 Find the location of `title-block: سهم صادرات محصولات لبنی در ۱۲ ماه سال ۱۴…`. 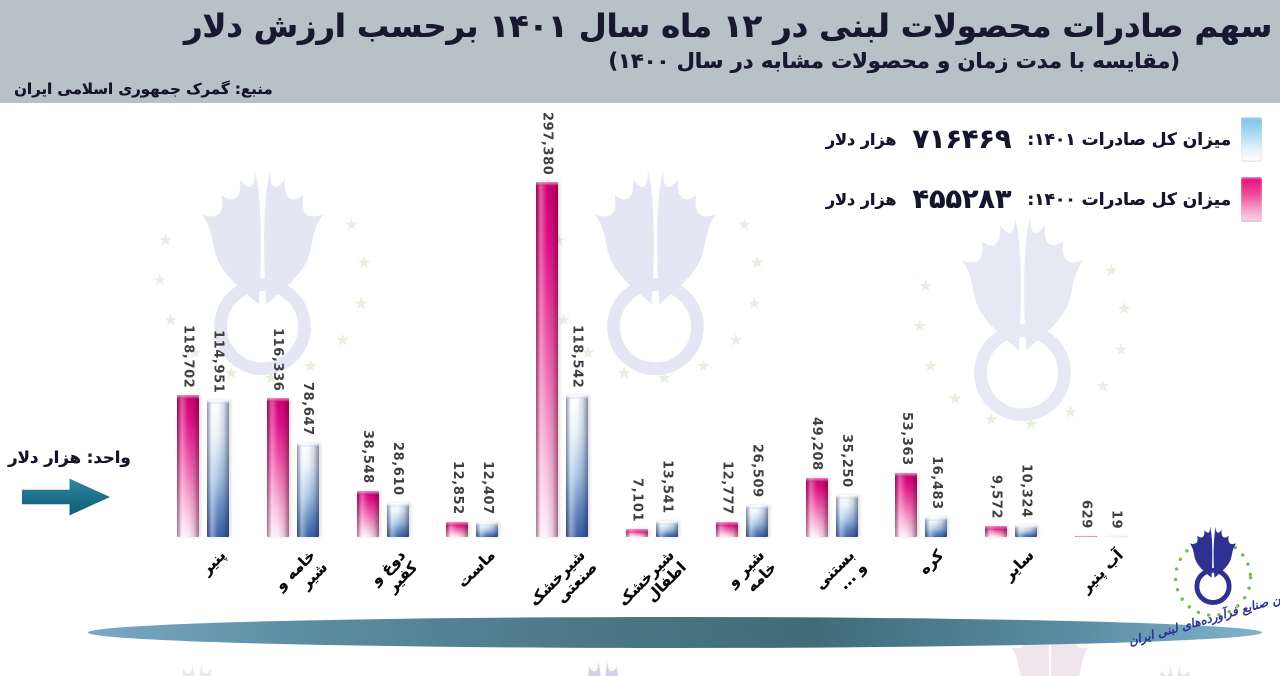

title-block: سهم صادرات محصولات لبنی در ۱۲ ماه سال ۱۴… is located at coordinates (728, 40).